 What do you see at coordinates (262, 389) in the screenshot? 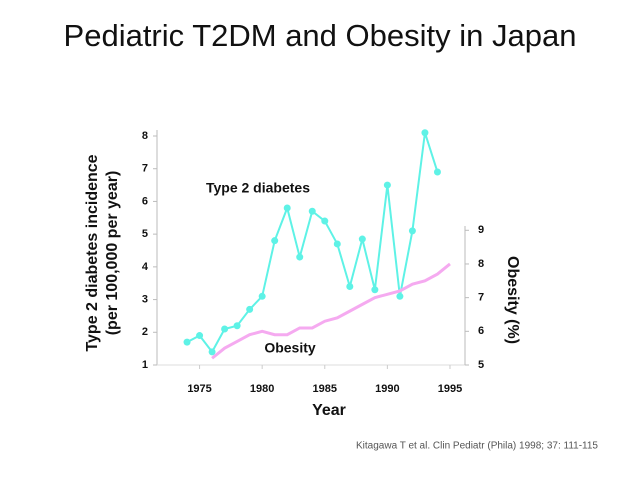
I see `x-tick-label: 1980` at bounding box center [262, 389].